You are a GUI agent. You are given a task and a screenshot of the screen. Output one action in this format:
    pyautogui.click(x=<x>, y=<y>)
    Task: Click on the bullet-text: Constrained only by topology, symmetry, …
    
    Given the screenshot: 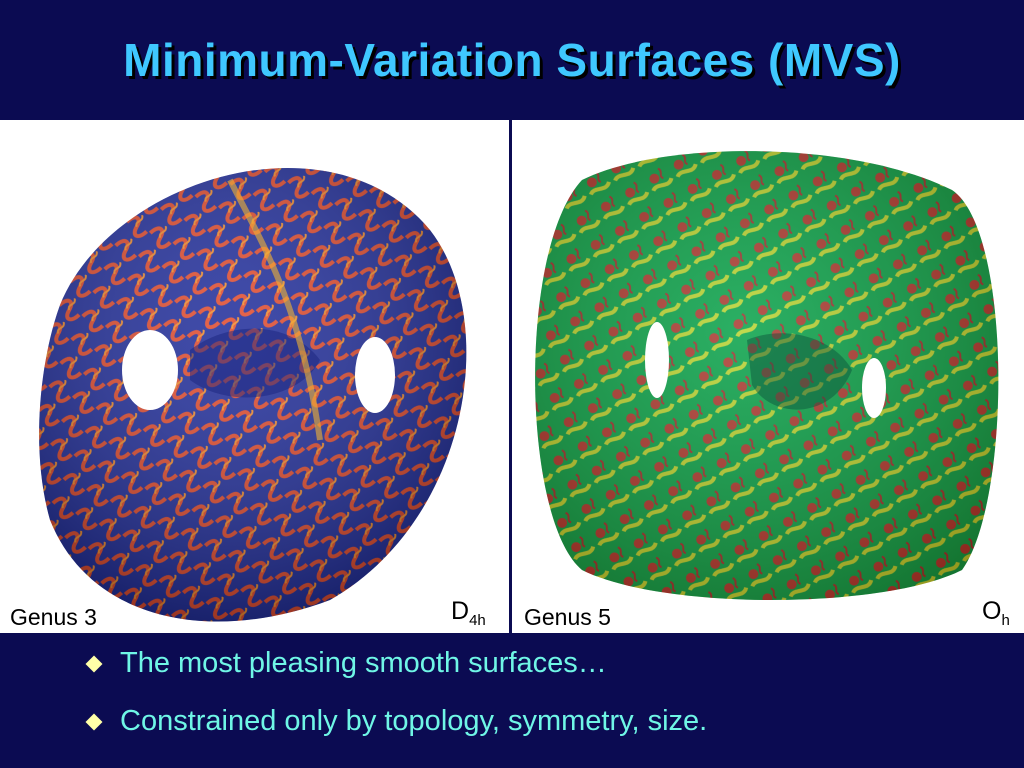 What is the action you would take?
    pyautogui.click(x=414, y=721)
    